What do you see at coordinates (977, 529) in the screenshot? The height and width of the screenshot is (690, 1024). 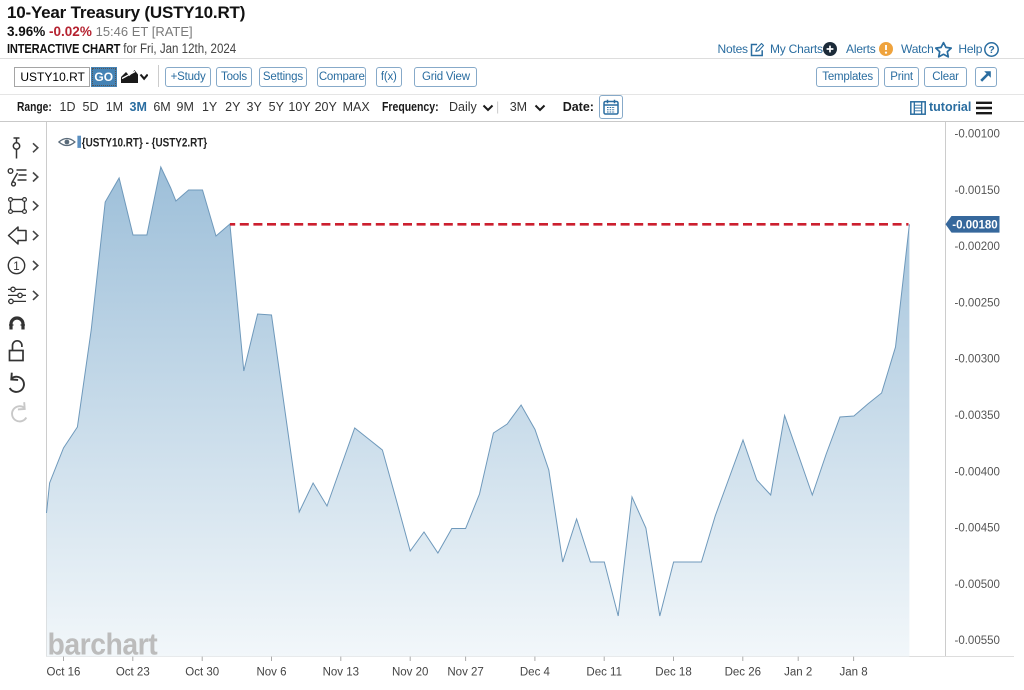 I see `svg-text: -0.00450` at bounding box center [977, 529].